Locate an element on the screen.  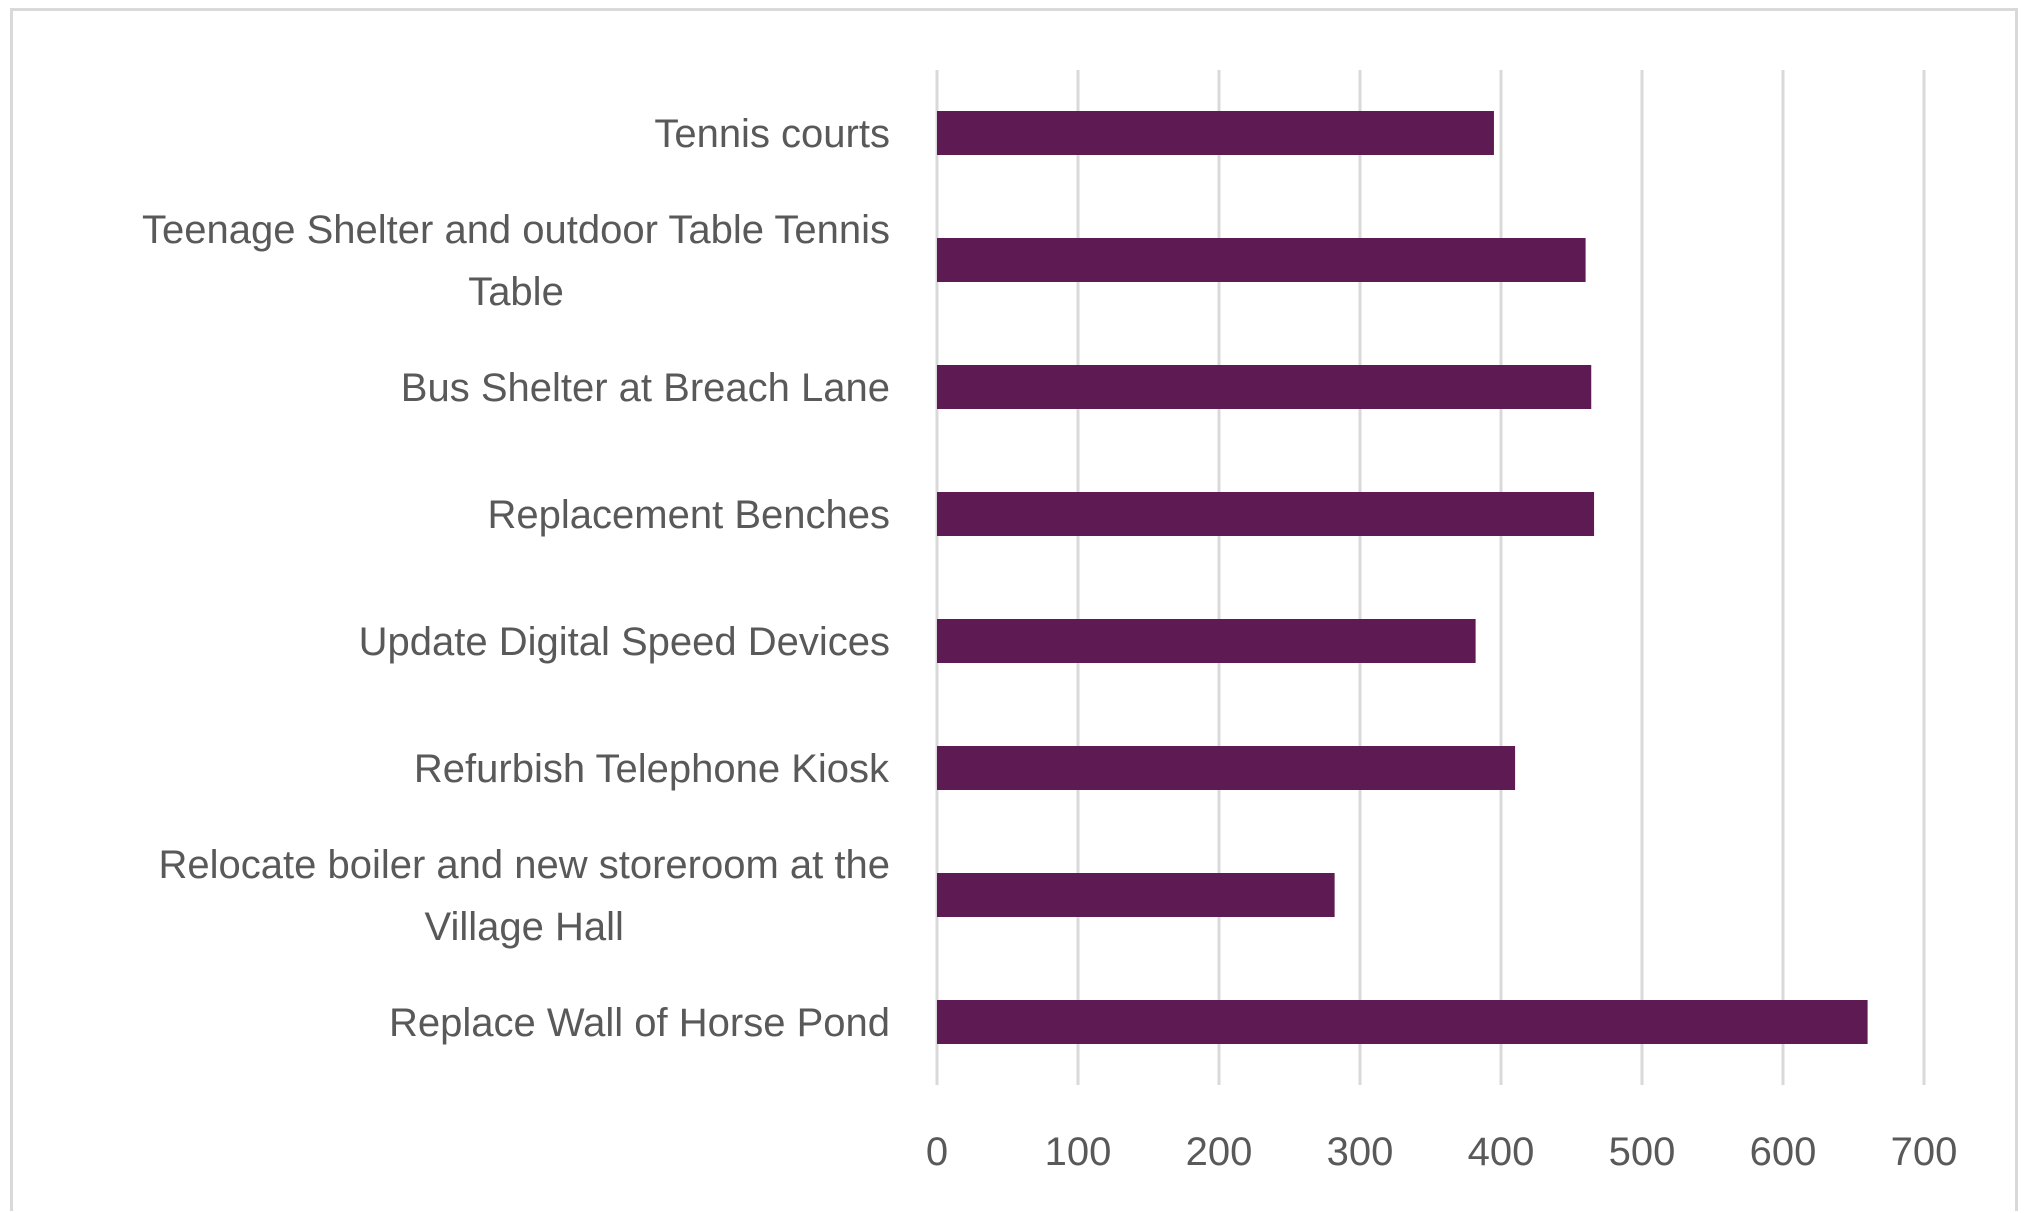
category-label-8: Replace Wall of Horse Pond is located at coordinates (639, 1023).